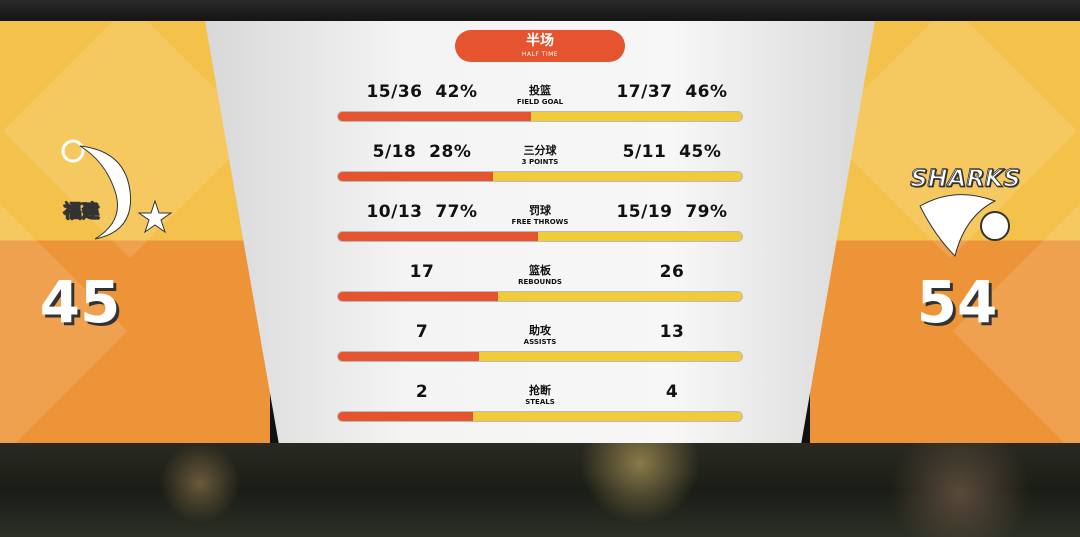 The image size is (1080, 537). What do you see at coordinates (80, 211) in the screenshot?
I see `svg-text: 福建` at bounding box center [80, 211].